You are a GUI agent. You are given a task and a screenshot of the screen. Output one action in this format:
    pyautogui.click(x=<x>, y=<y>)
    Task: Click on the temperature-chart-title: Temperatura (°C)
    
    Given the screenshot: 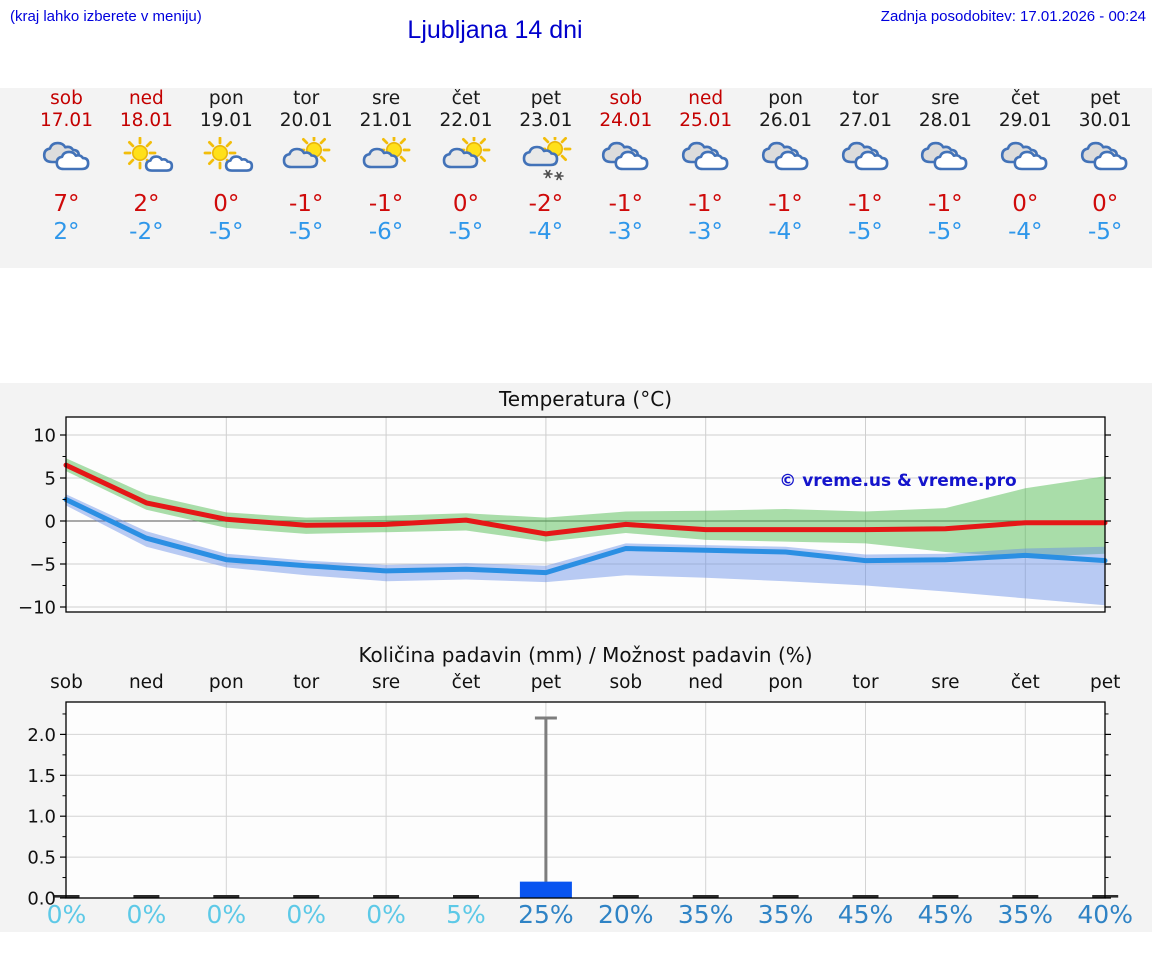 What is the action you would take?
    pyautogui.click(x=585, y=399)
    